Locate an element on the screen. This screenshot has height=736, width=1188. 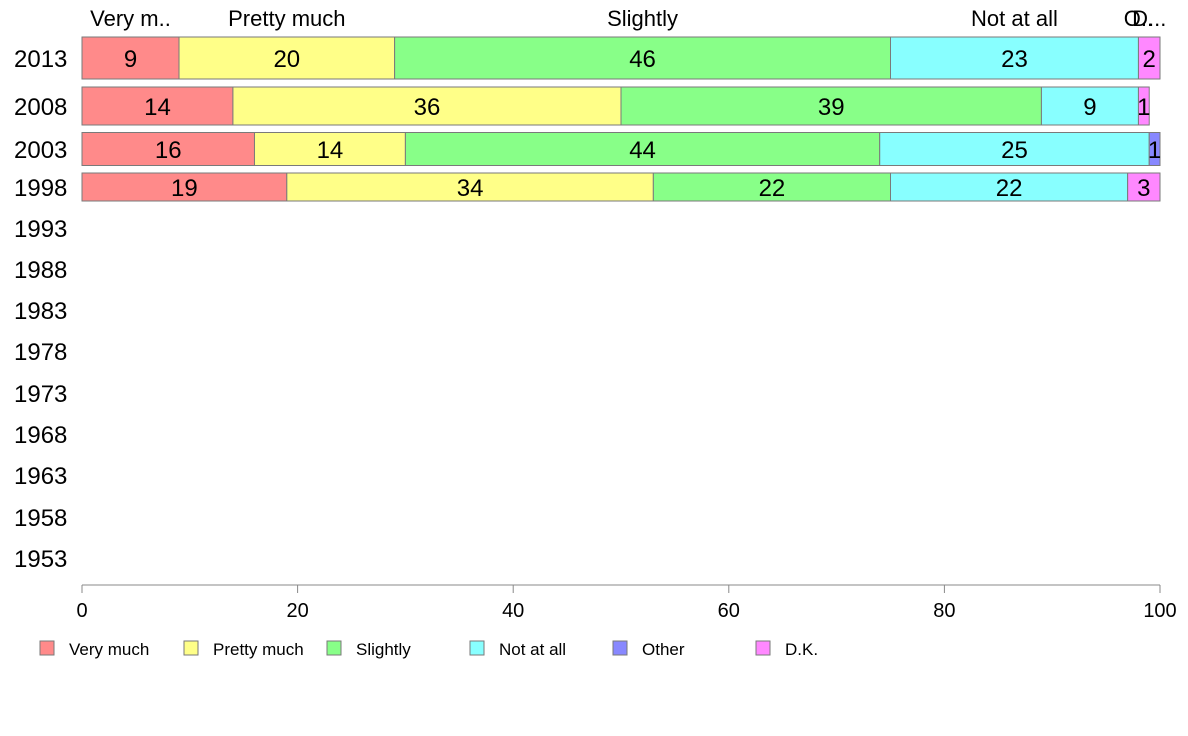
bar-2008-slightly is located at coordinates (831, 106).